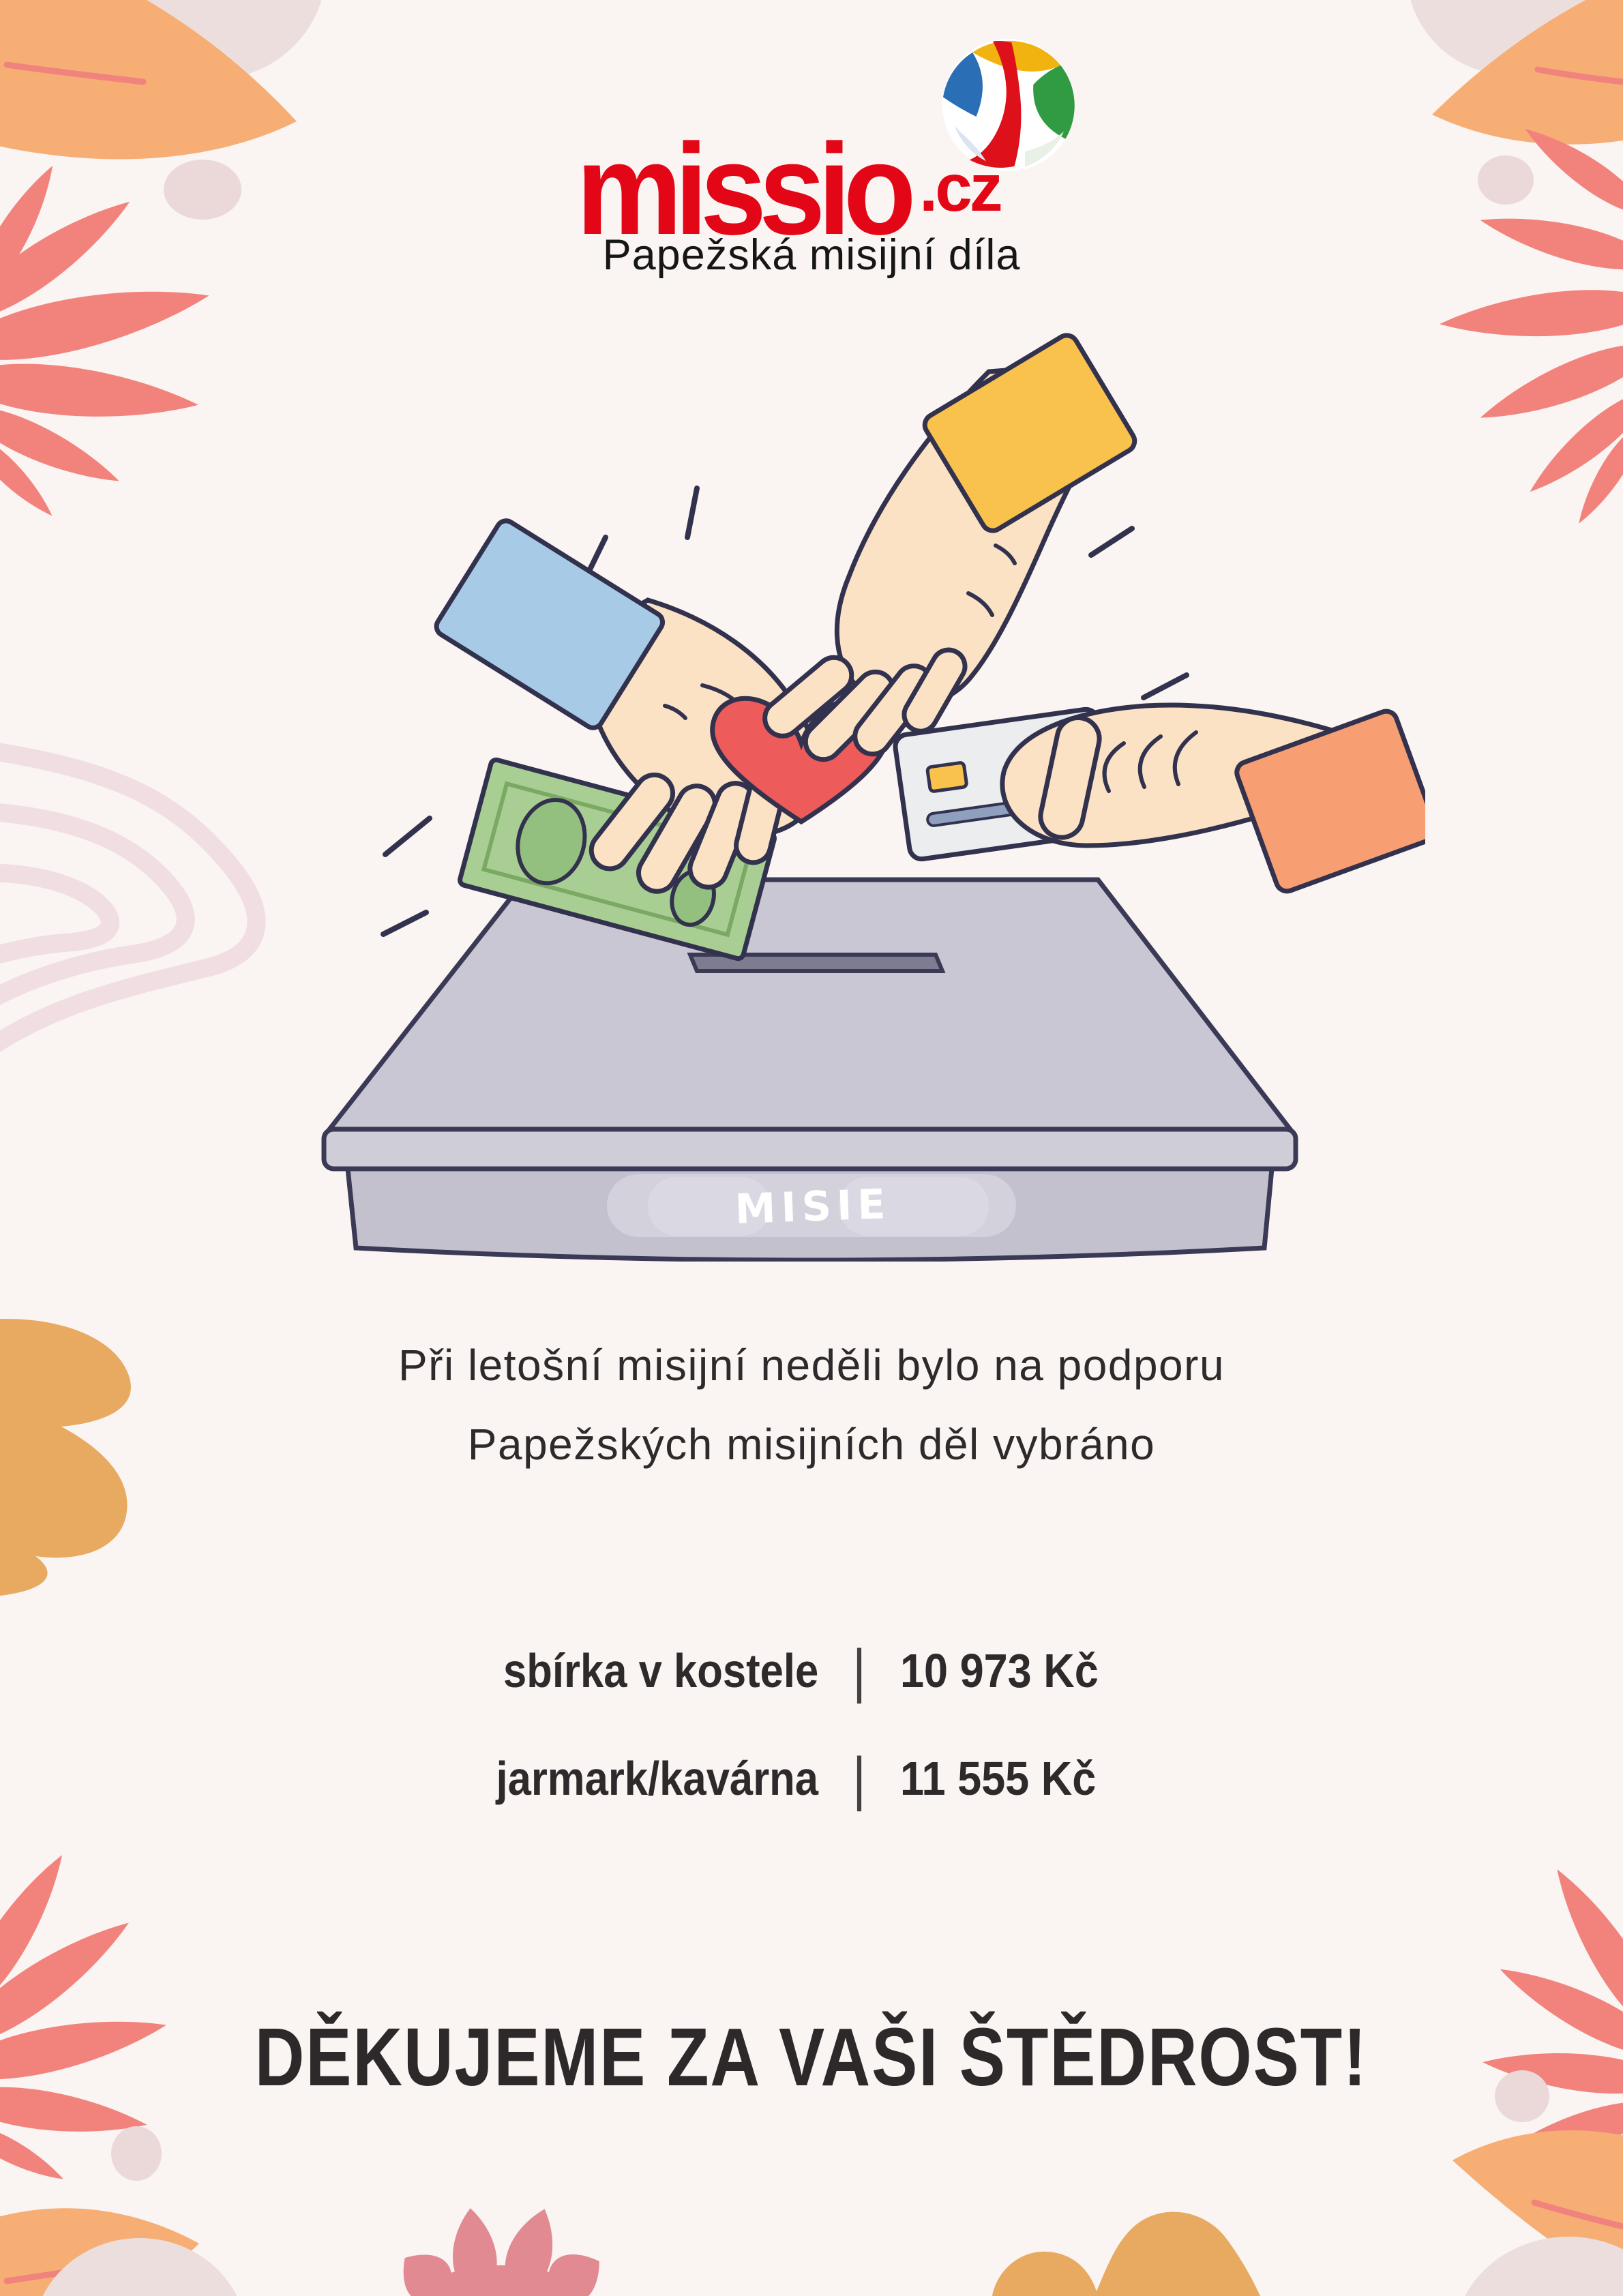 The image size is (1623, 2296). I want to click on logo-domain-suffix: .cz, so click(961, 188).